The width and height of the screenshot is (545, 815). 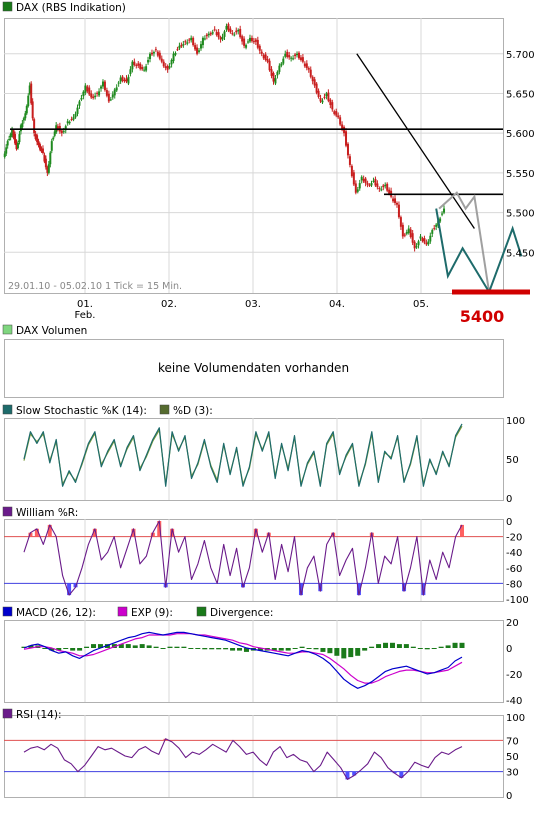 What do you see at coordinates (243, 558) in the screenshot?
I see `williams-line` at bounding box center [243, 558].